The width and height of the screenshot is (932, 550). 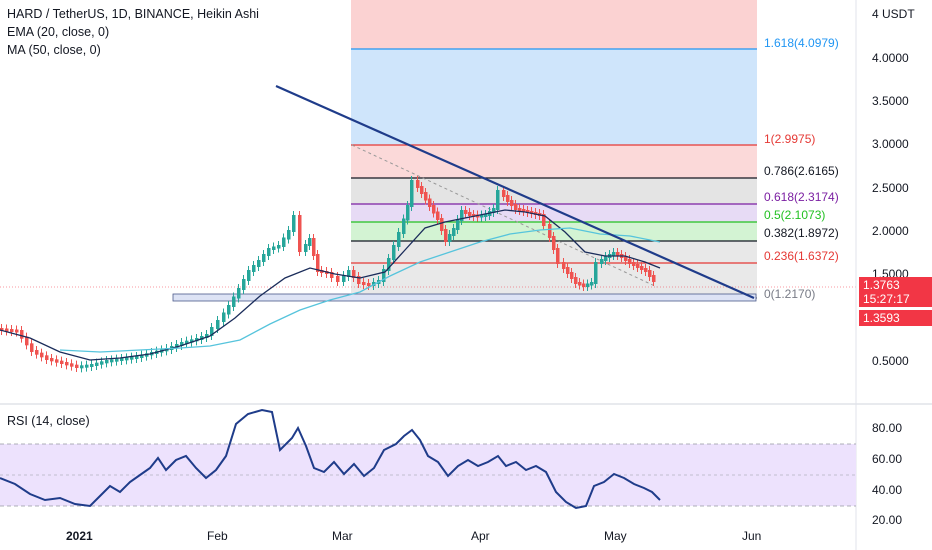 What do you see at coordinates (342, 536) in the screenshot?
I see `time-label-mar: Mar` at bounding box center [342, 536].